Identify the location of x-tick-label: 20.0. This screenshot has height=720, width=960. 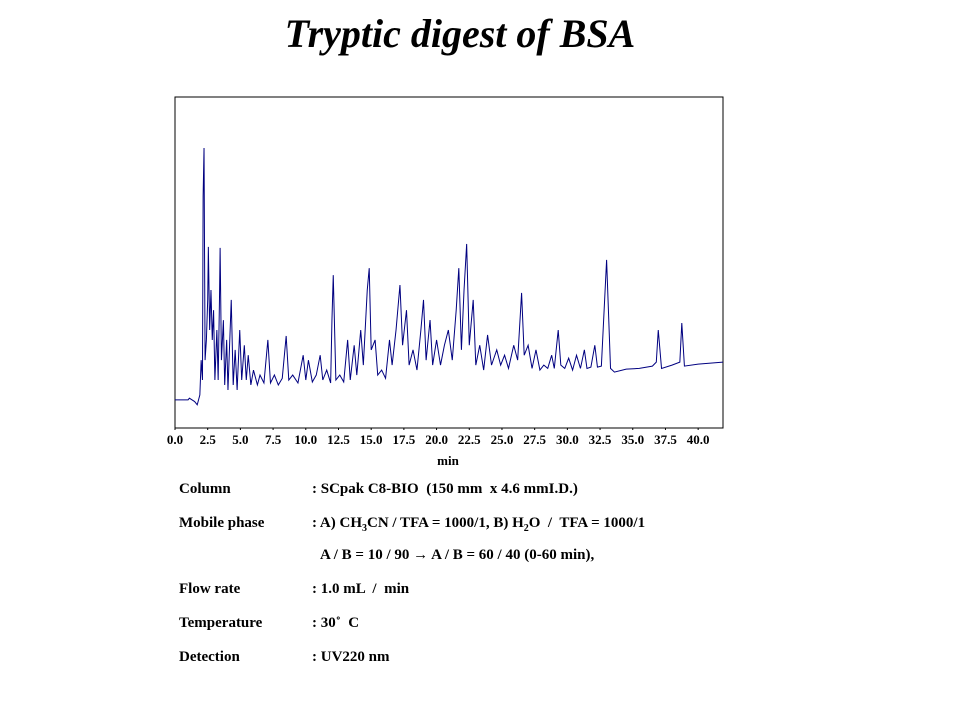
(436, 439).